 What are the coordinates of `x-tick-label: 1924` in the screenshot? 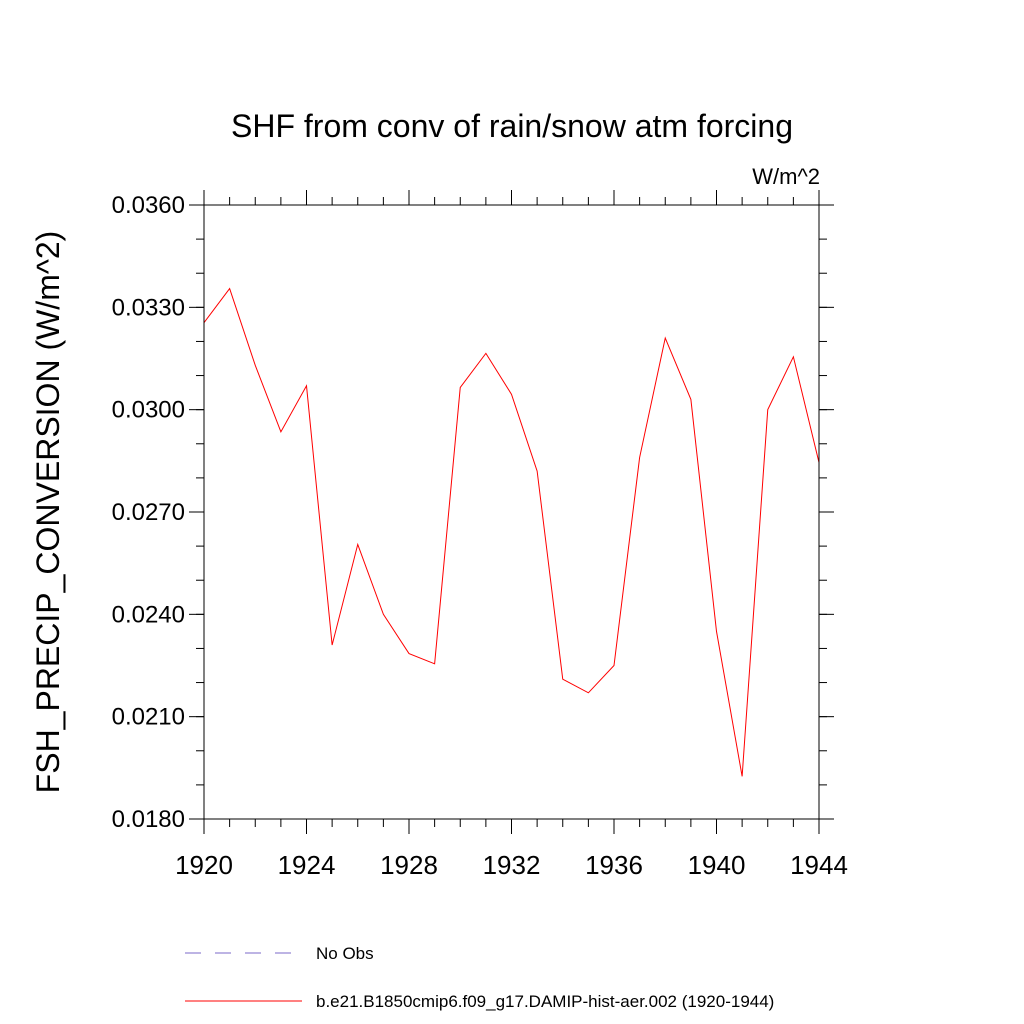 It's located at (307, 865).